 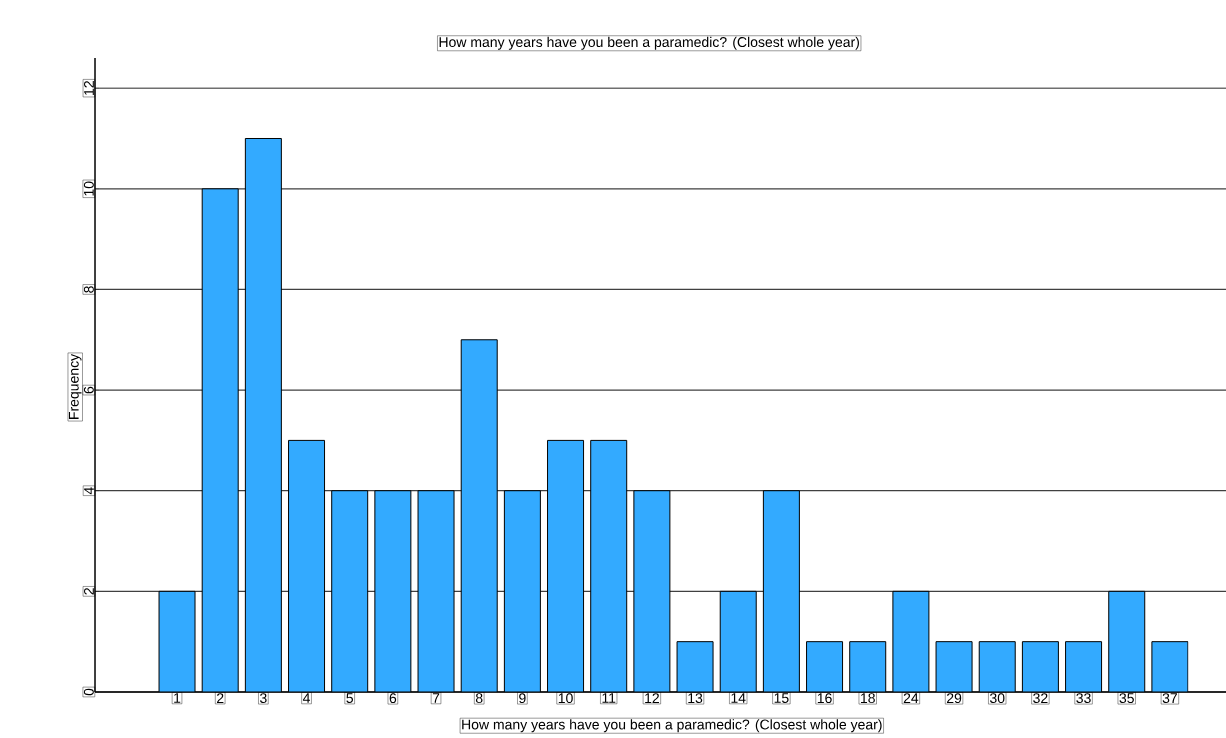 I want to click on y-tick-label: 6, so click(x=88, y=390).